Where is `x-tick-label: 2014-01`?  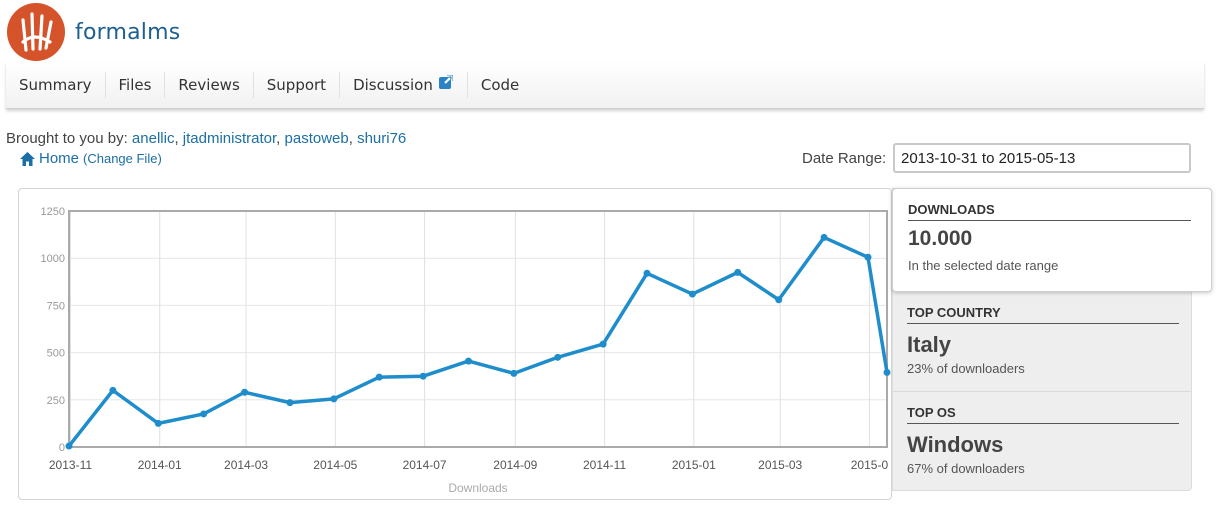 x-tick-label: 2014-01 is located at coordinates (160, 465).